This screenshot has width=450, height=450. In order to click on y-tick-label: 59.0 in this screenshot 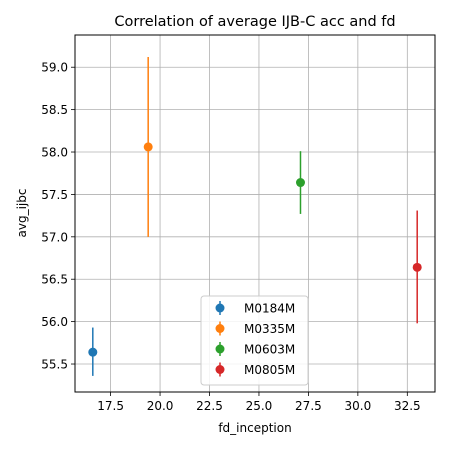, I will do `click(54, 68)`.